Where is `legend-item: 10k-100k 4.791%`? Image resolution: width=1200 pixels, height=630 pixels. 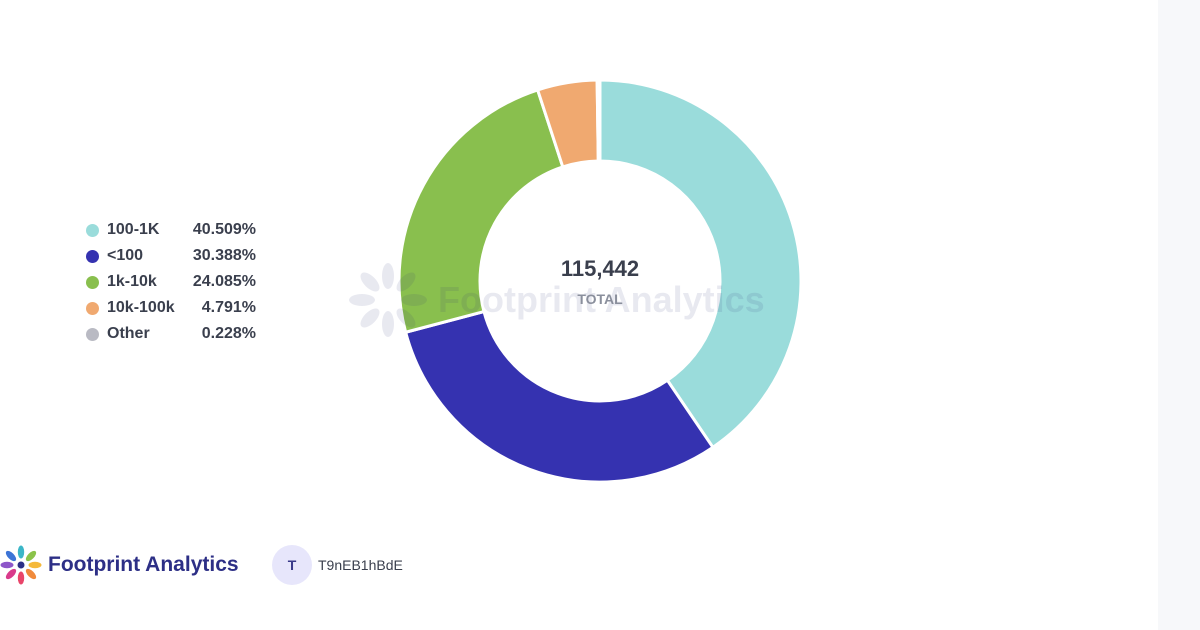 legend-item: 10k-100k 4.791% is located at coordinates (171, 308).